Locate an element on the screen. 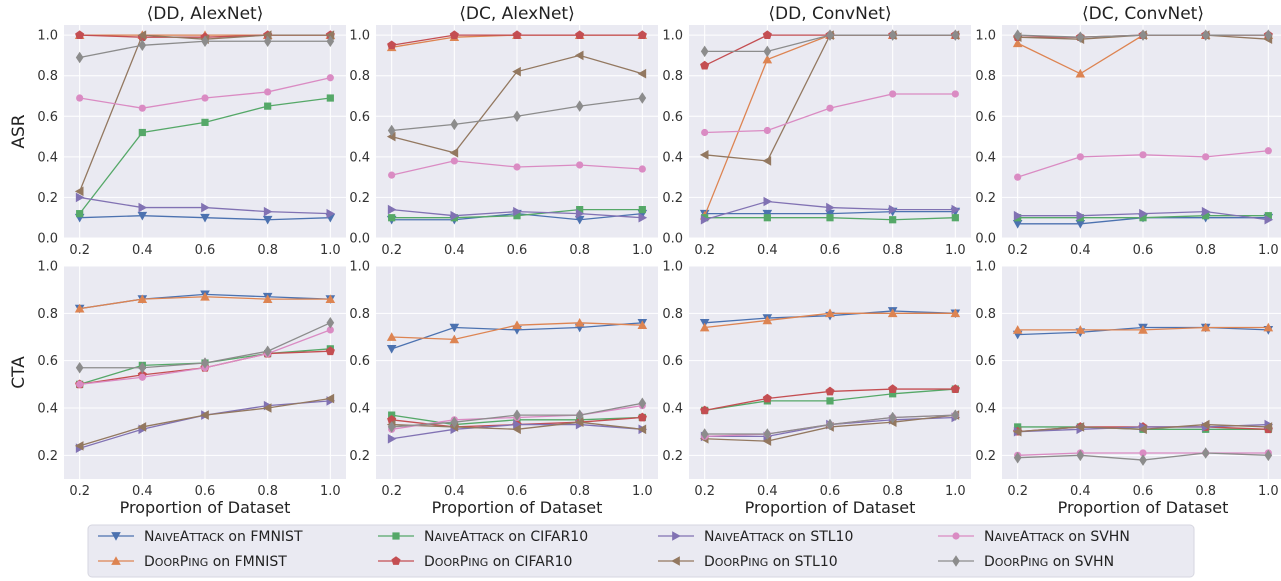 The width and height of the screenshot is (1281, 581). x-tick-label: 0.4 is located at coordinates (454, 491).